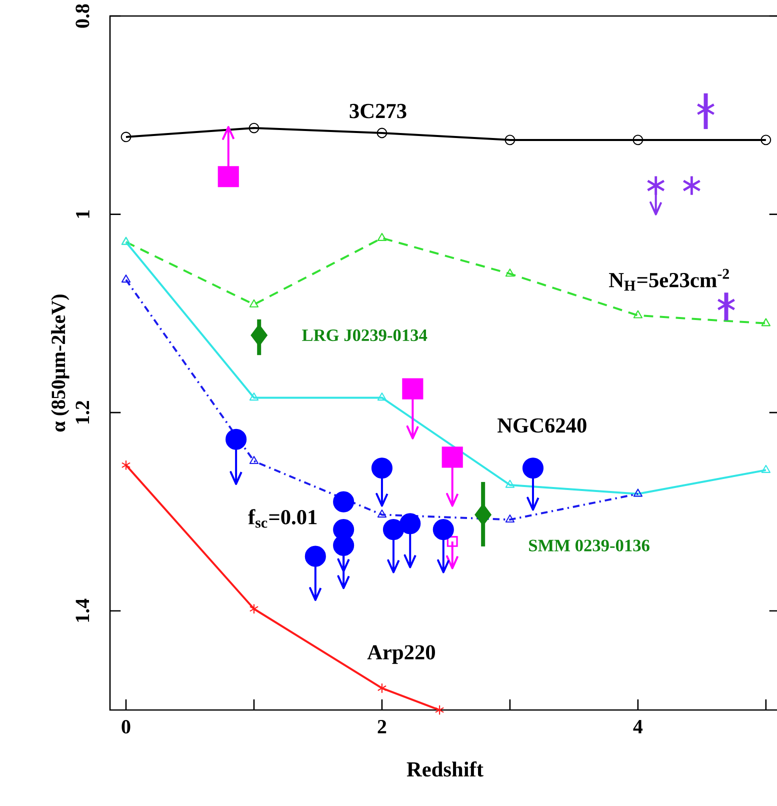  What do you see at coordinates (378, 111) in the screenshot?
I see `annotation: 3C273` at bounding box center [378, 111].